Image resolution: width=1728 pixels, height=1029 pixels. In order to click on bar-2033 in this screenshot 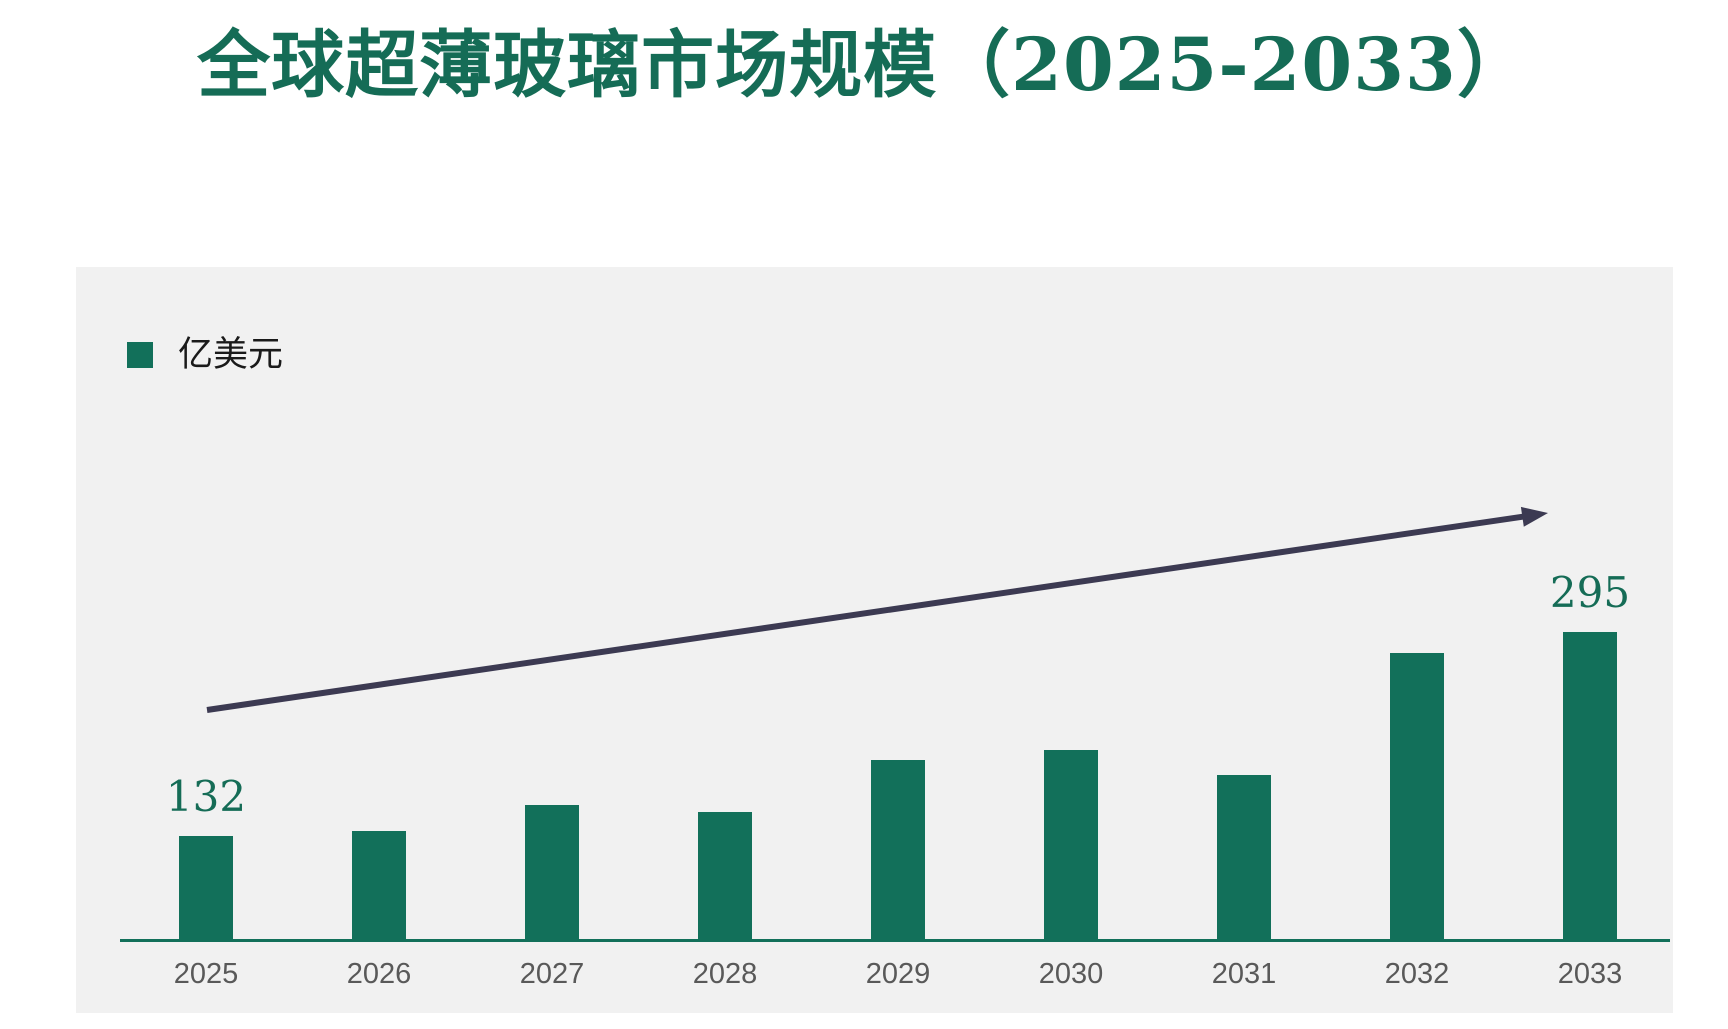, I will do `click(1590, 786)`.